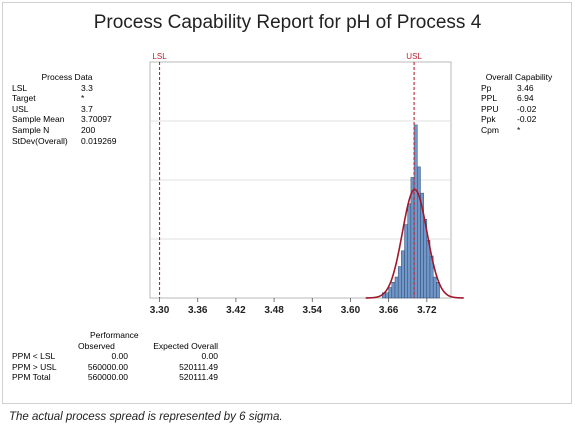  What do you see at coordinates (24, 98) in the screenshot?
I see `process-data-label: Target` at bounding box center [24, 98].